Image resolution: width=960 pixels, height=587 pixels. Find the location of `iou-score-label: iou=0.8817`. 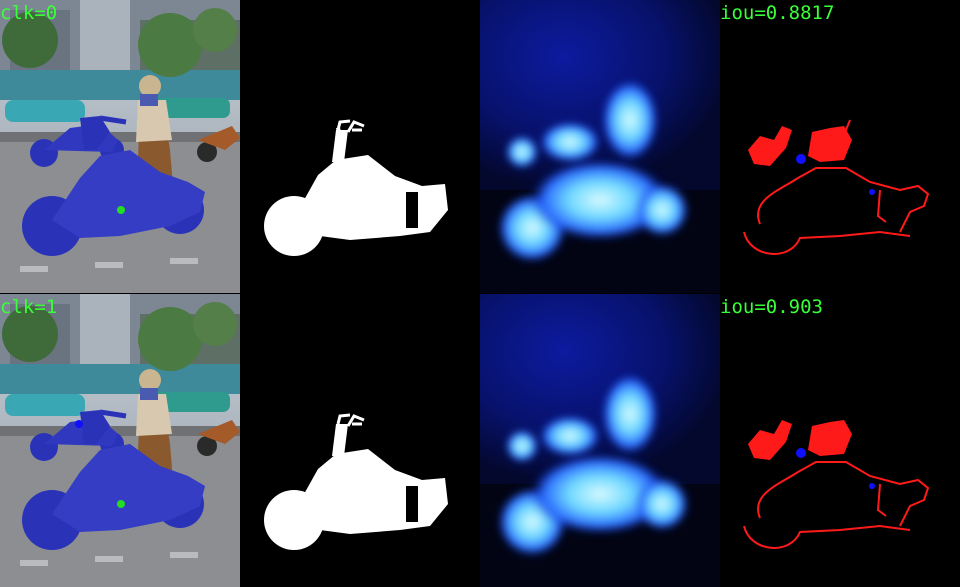

iou-score-label: iou=0.8817 is located at coordinates (777, 13).